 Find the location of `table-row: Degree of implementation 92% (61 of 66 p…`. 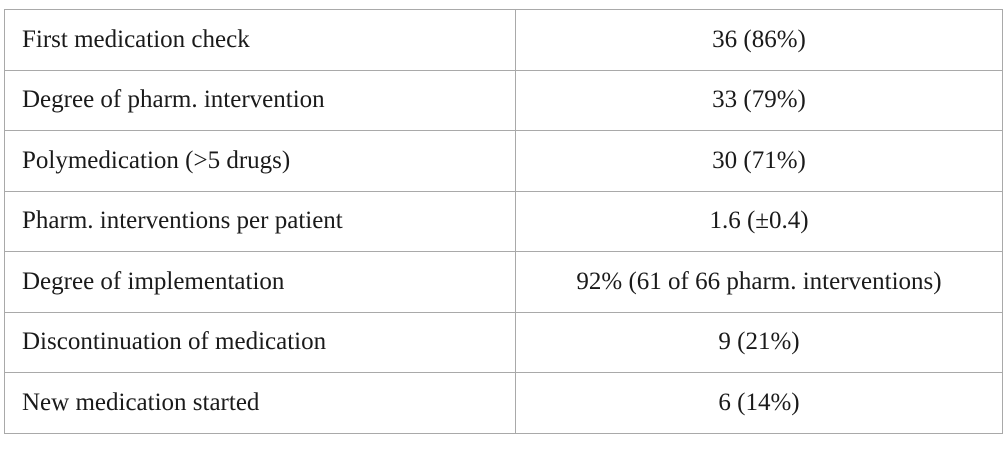

table-row: Degree of implementation 92% (61 of 66 p… is located at coordinates (503, 282).